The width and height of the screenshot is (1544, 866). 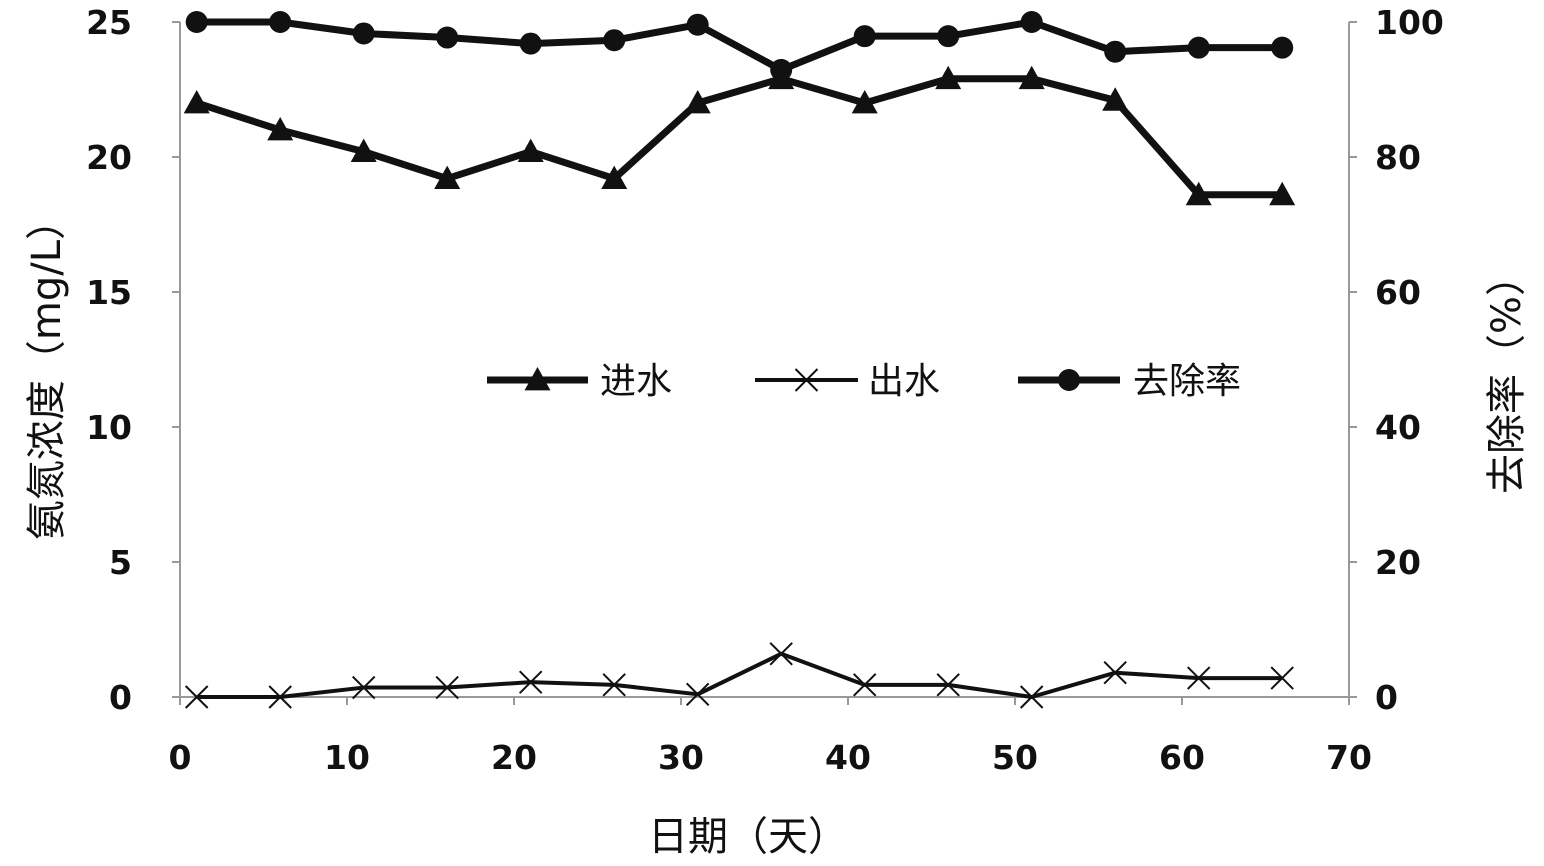 I want to click on x-tick-label: 20, so click(x=514, y=757).